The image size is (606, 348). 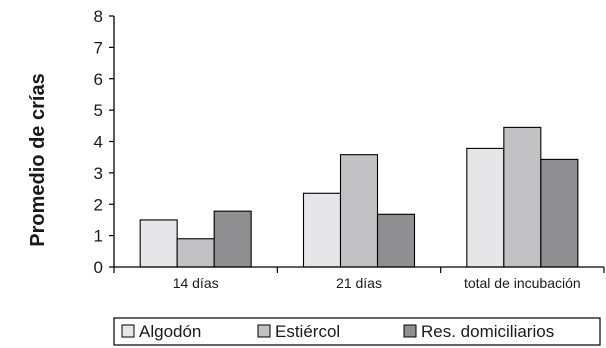 What do you see at coordinates (410, 331) in the screenshot?
I see `legend-swatch-res-domiciliarios` at bounding box center [410, 331].